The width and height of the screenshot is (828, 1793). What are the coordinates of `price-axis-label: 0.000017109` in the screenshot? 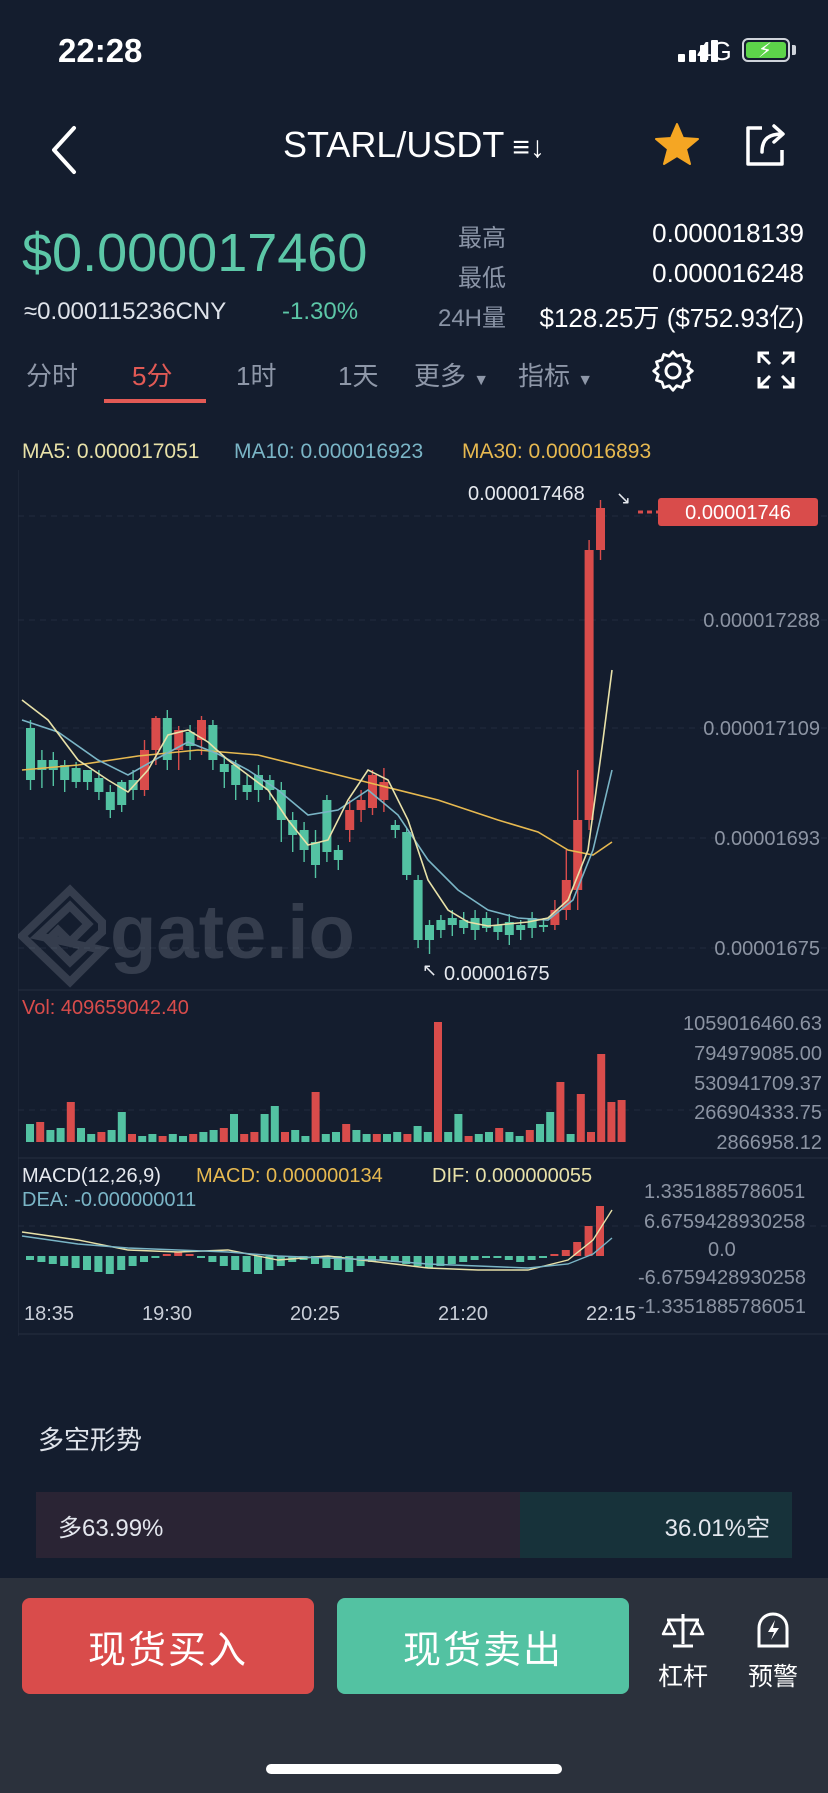 It's located at (761, 729).